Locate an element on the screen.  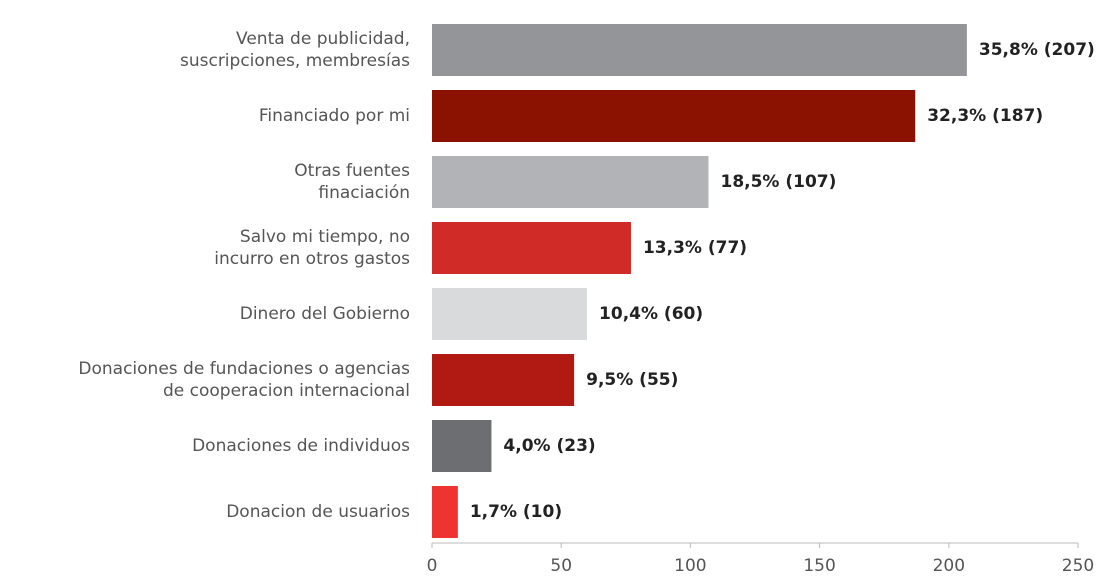
x-tick-label: 200 is located at coordinates (949, 566).